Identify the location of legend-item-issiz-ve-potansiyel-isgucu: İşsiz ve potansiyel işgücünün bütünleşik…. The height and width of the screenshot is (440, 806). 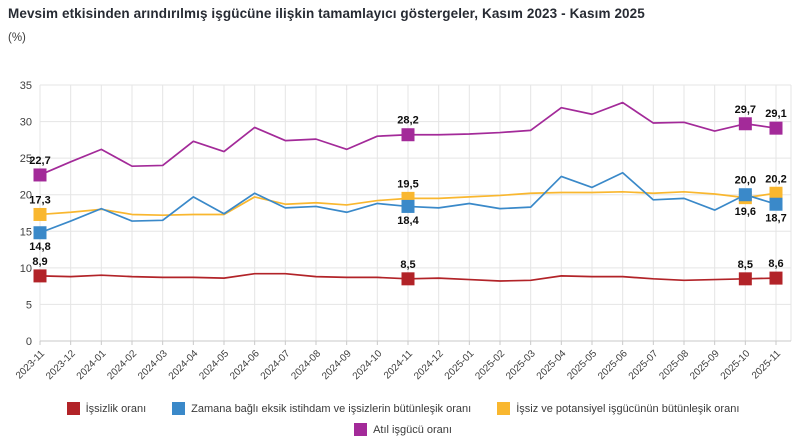
(618, 408).